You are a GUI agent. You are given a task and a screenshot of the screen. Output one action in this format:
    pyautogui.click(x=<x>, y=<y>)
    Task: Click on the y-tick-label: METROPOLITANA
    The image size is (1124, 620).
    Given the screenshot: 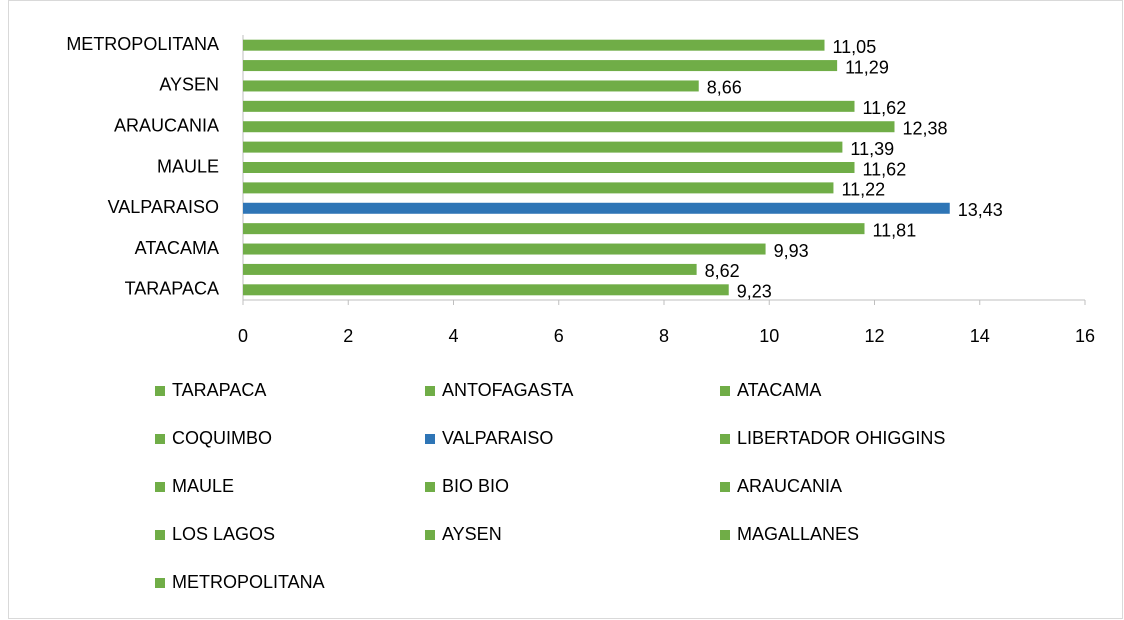 What is the action you would take?
    pyautogui.click(x=142, y=44)
    